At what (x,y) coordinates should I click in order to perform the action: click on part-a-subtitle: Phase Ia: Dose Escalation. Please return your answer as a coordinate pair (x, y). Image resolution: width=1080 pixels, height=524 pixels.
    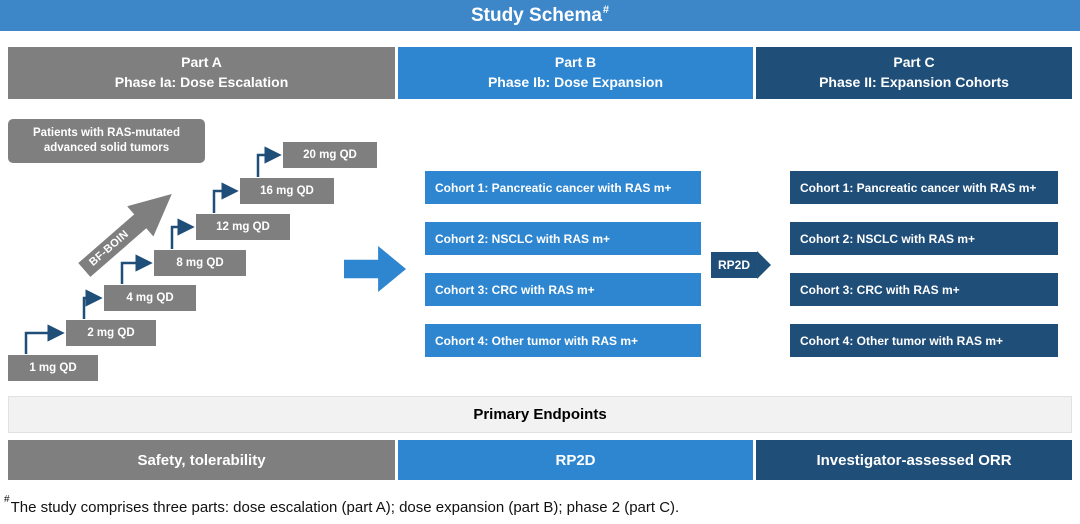
    Looking at the image, I should click on (201, 82).